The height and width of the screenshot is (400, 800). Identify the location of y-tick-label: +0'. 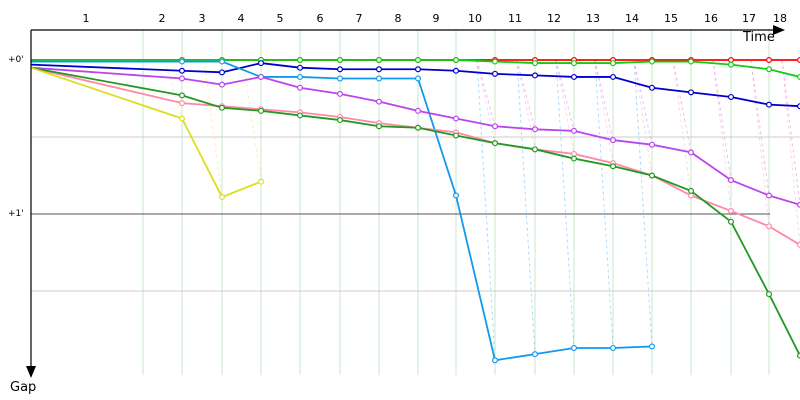
(16, 60).